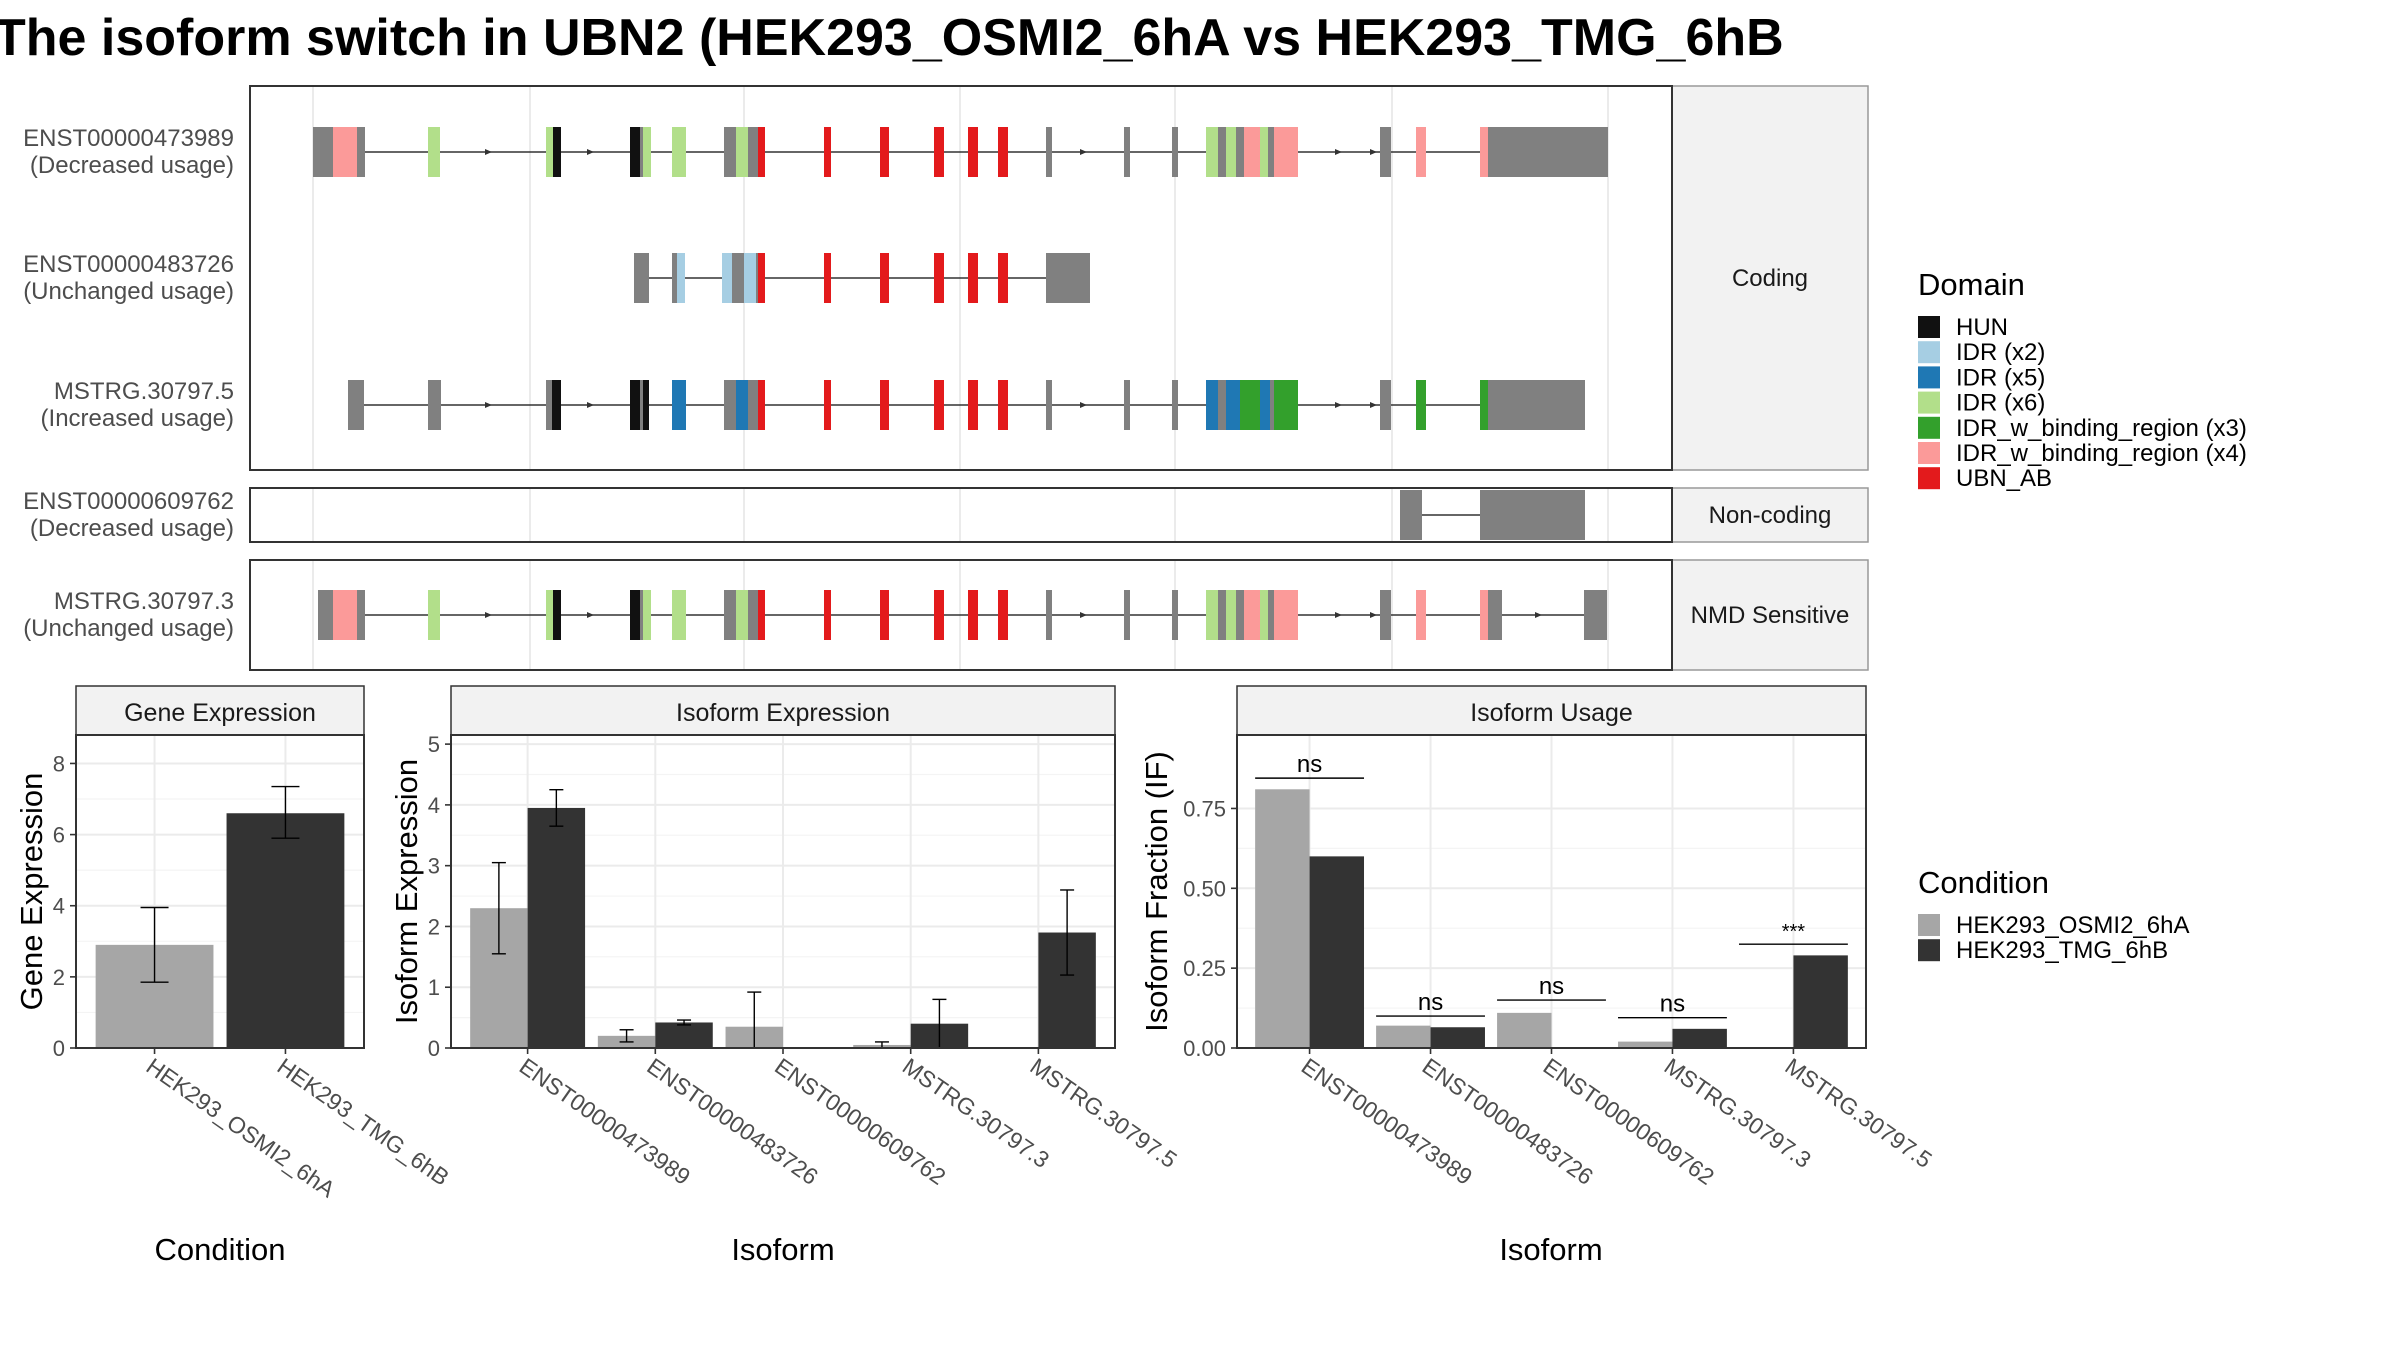 The image size is (2400, 1350). What do you see at coordinates (2000, 377) in the screenshot?
I see `legend-label: IDR (x5)` at bounding box center [2000, 377].